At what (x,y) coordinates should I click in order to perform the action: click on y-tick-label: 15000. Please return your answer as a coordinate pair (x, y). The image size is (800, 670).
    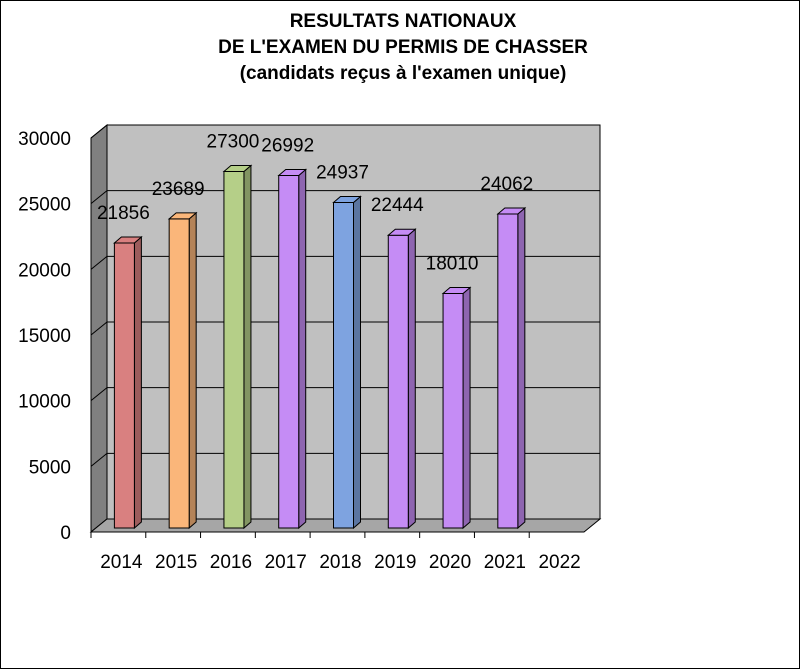
    Looking at the image, I should click on (44, 336).